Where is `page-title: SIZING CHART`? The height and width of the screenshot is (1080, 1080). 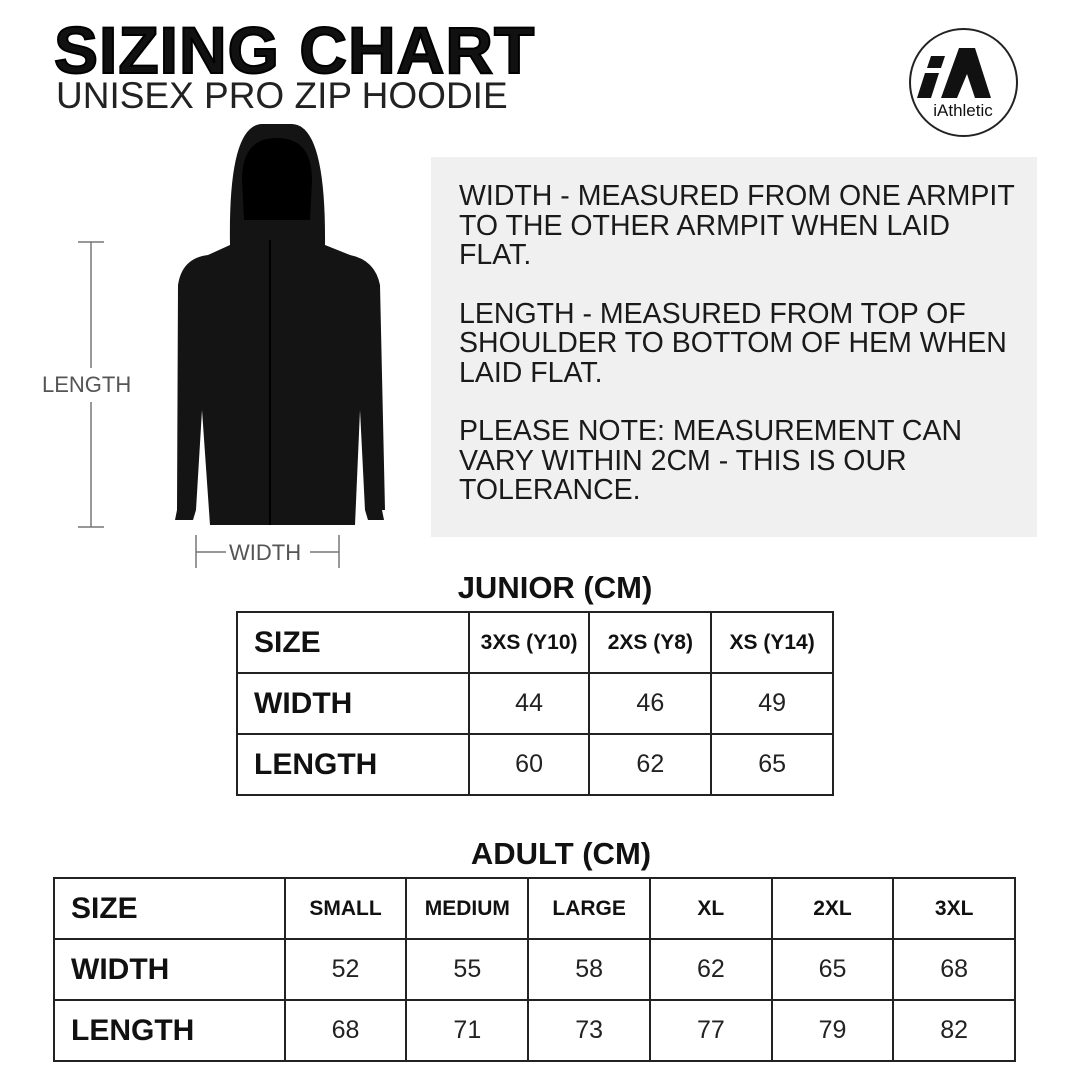
page-title: SIZING CHART is located at coordinates (294, 50).